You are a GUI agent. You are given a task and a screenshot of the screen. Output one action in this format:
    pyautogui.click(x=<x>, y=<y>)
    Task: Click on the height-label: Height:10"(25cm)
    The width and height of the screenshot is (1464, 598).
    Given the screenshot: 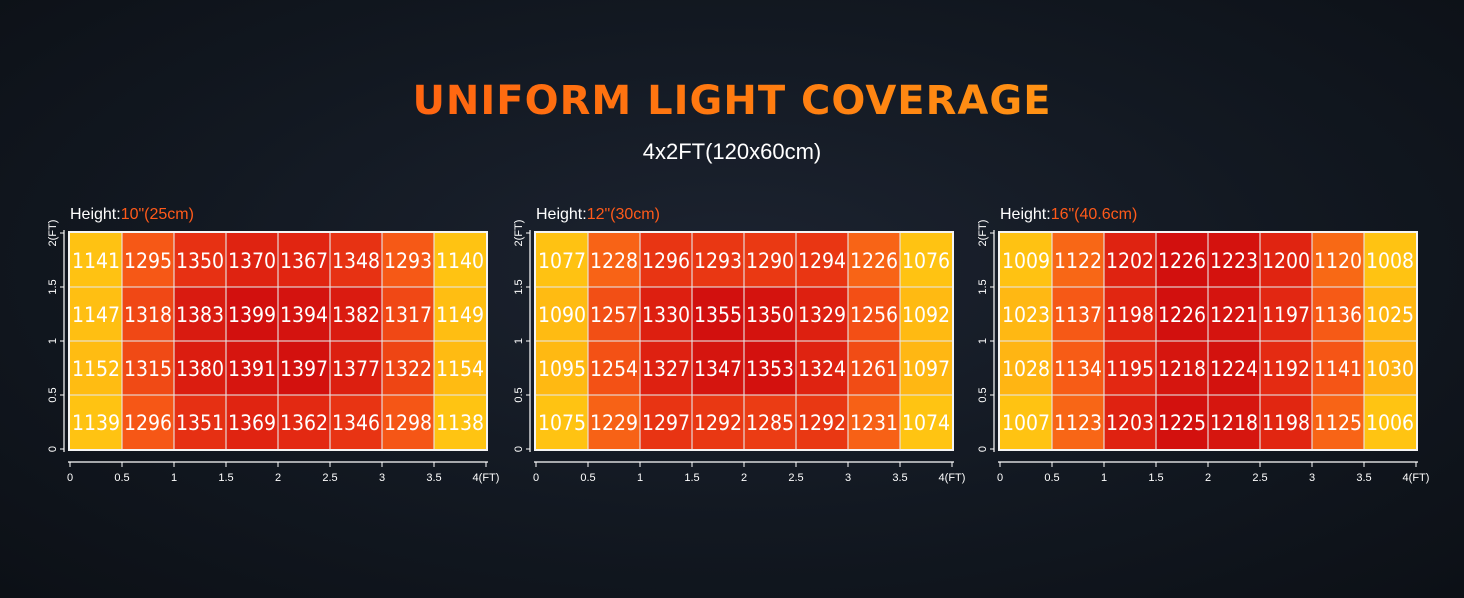 What is the action you would take?
    pyautogui.click(x=132, y=215)
    